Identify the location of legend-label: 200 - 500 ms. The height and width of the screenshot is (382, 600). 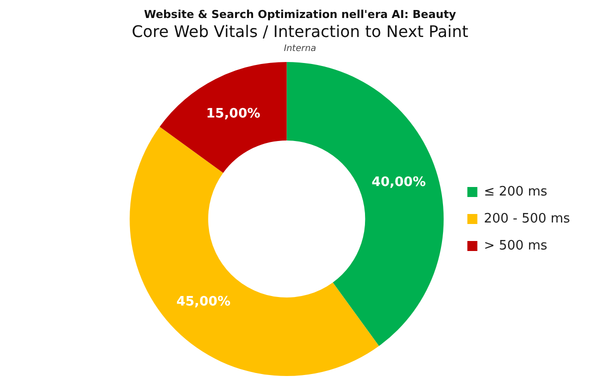
(527, 218).